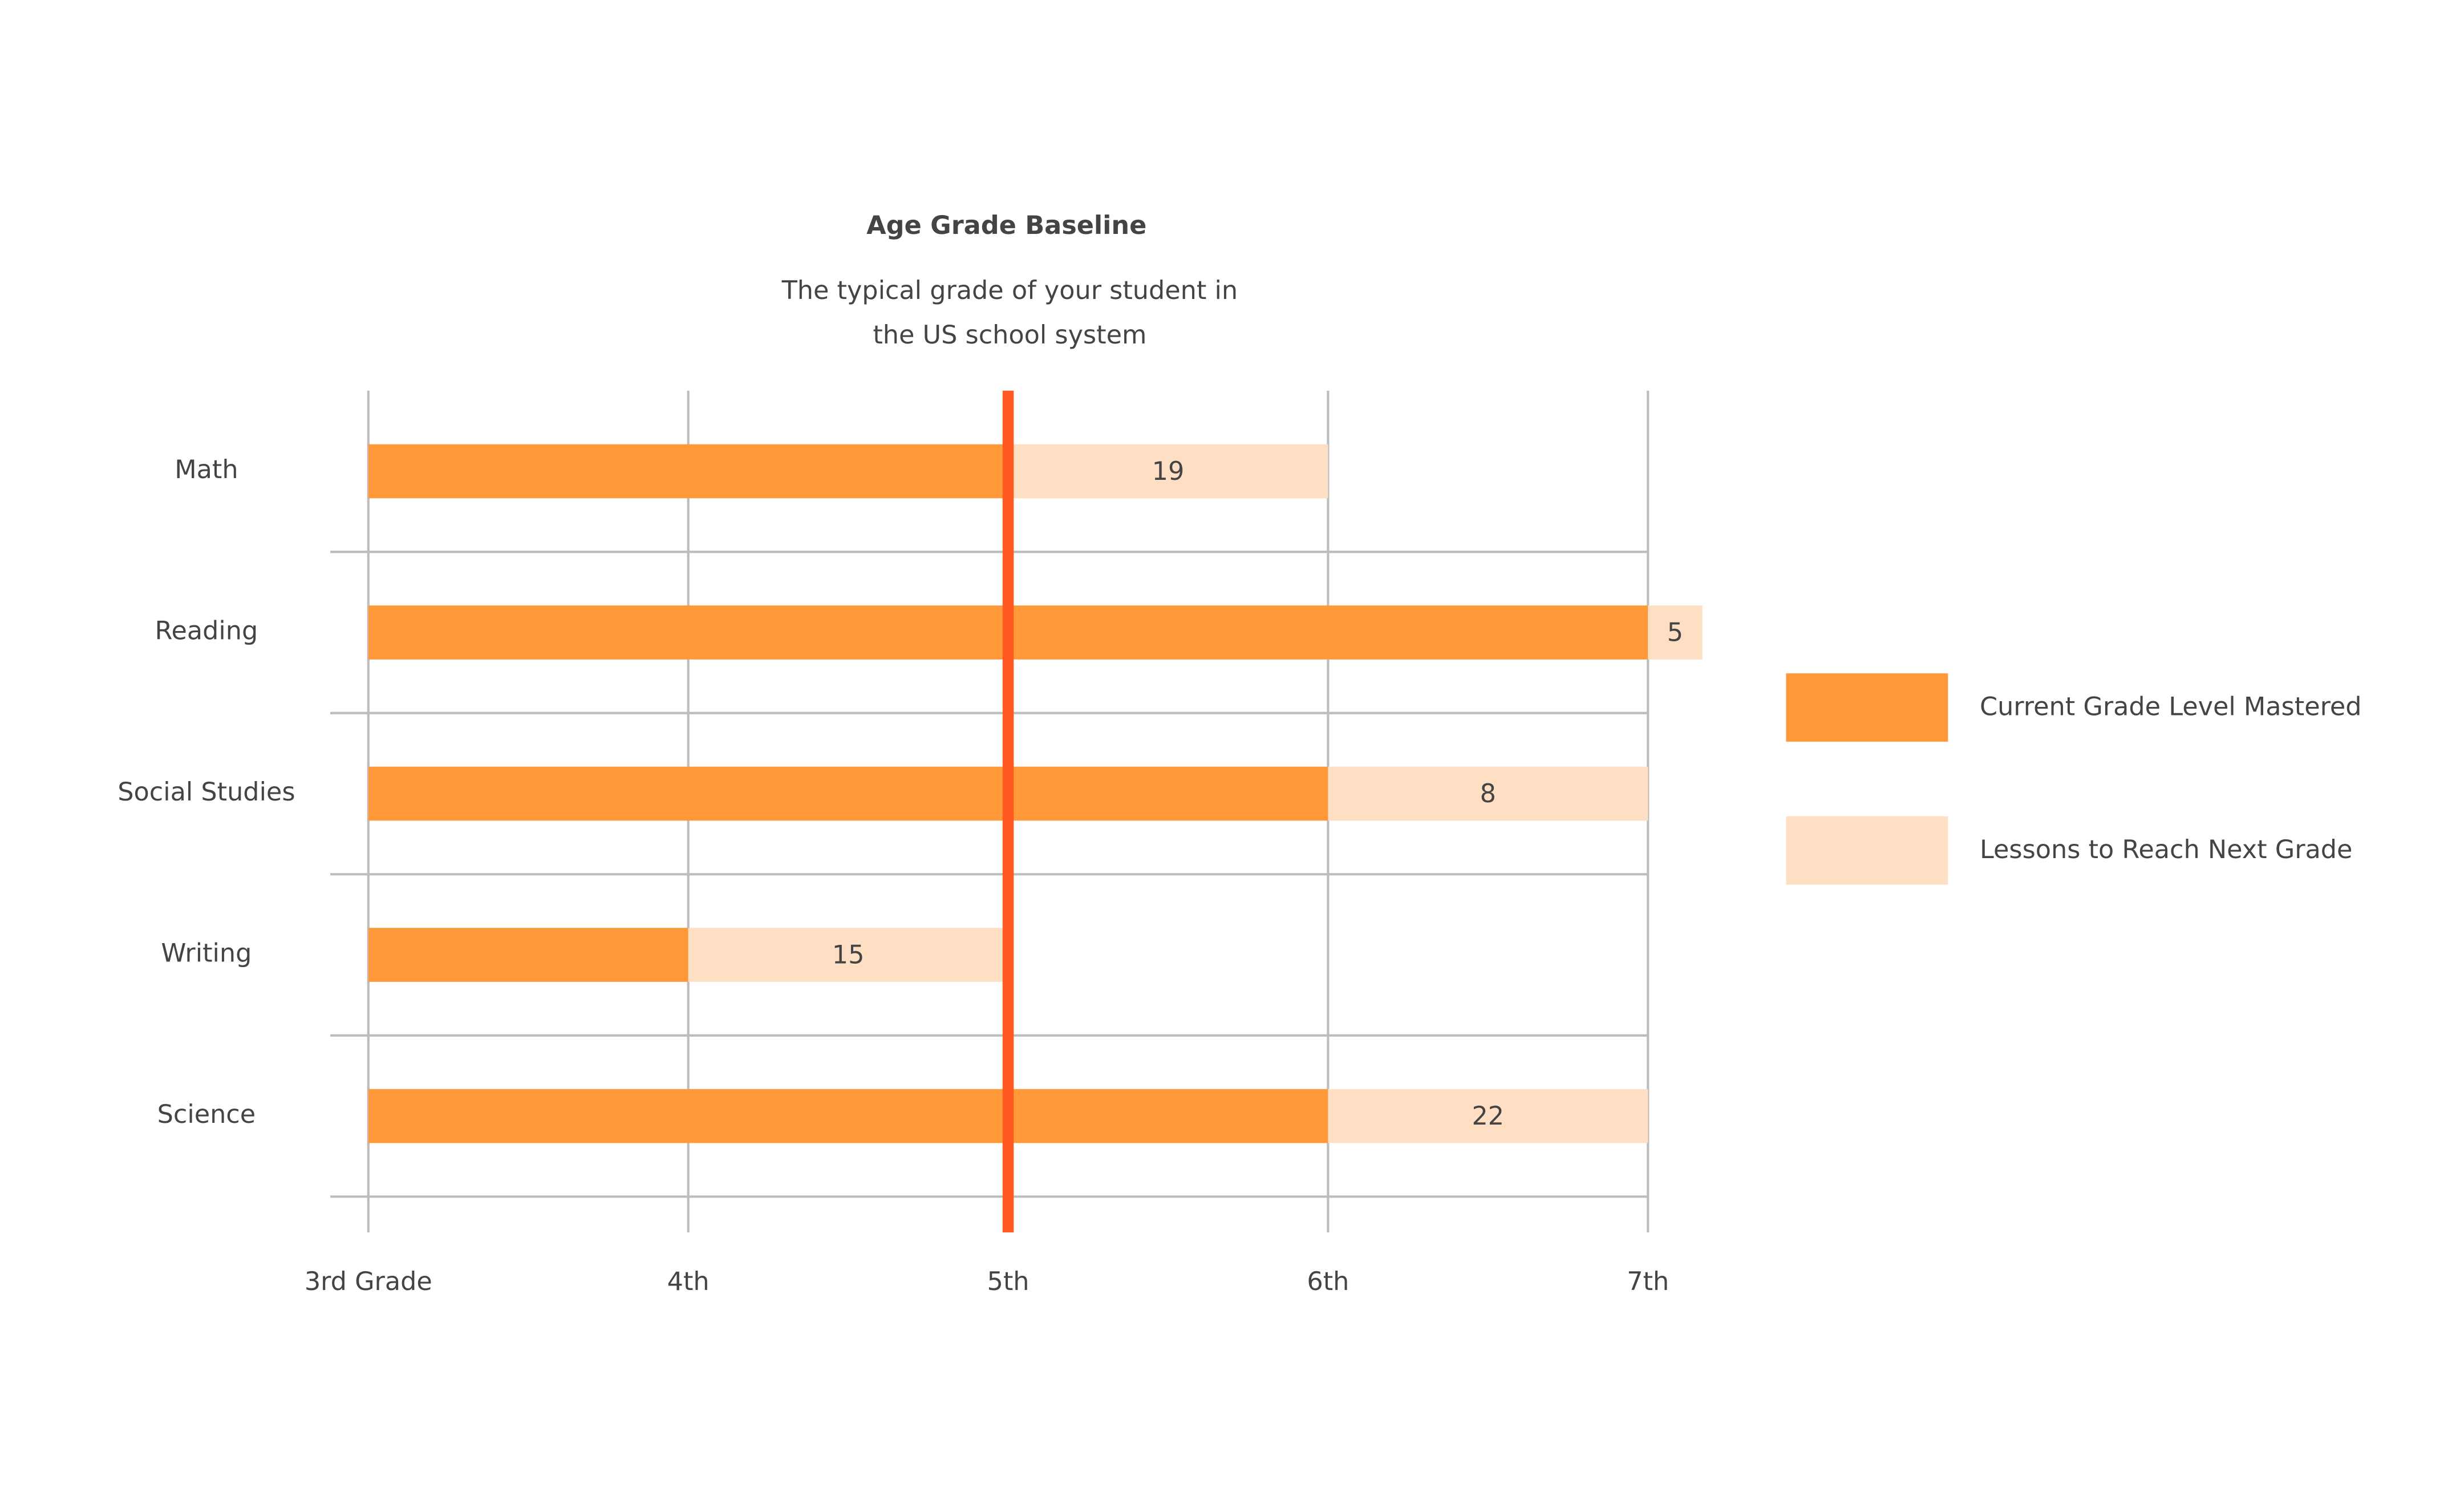  I want to click on baseline, so click(1008, 811).